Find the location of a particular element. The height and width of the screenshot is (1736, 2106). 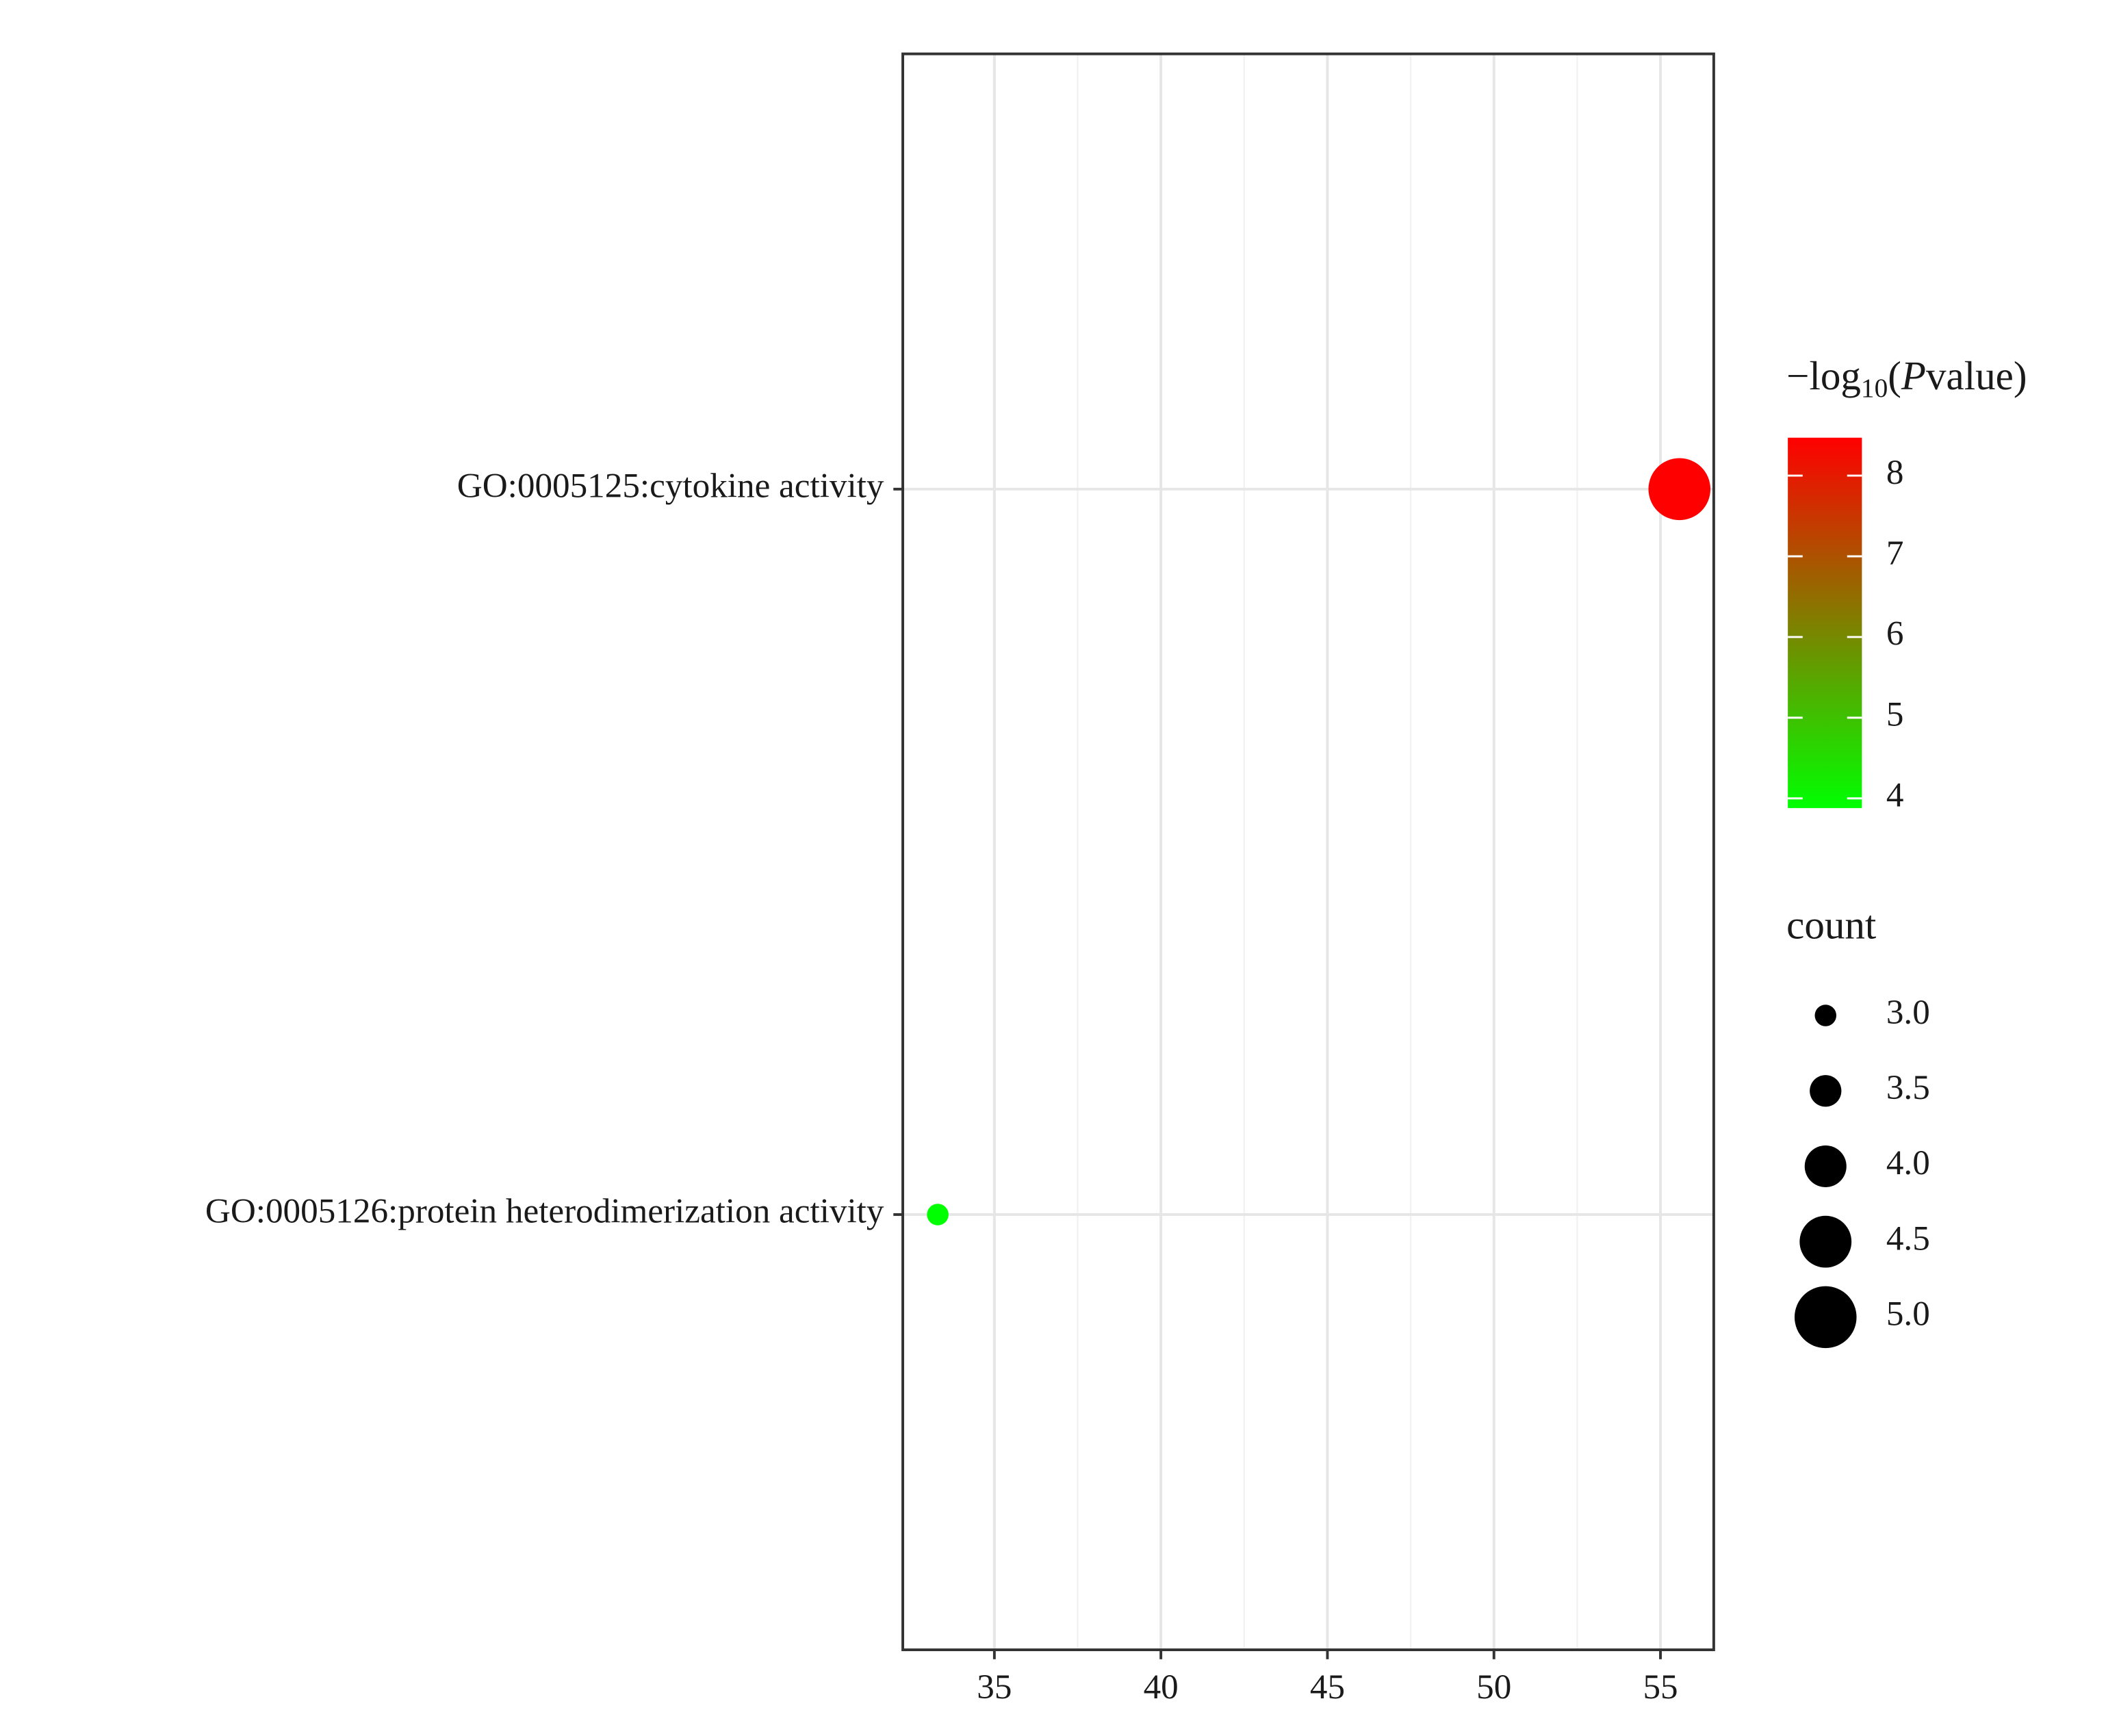

color-tick-label: 5 is located at coordinates (1895, 714).